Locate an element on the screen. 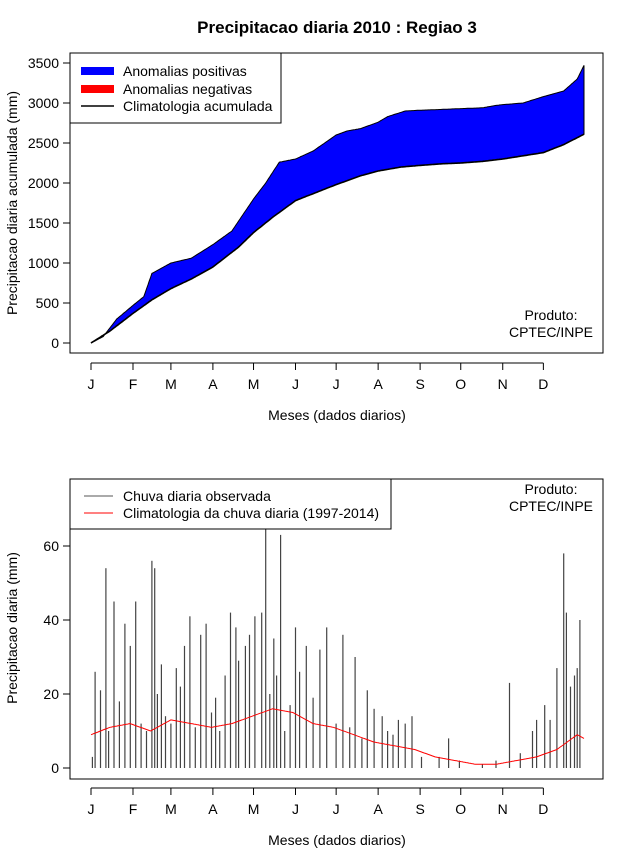  cumulative-x-tick-label: F is located at coordinates (133, 384).